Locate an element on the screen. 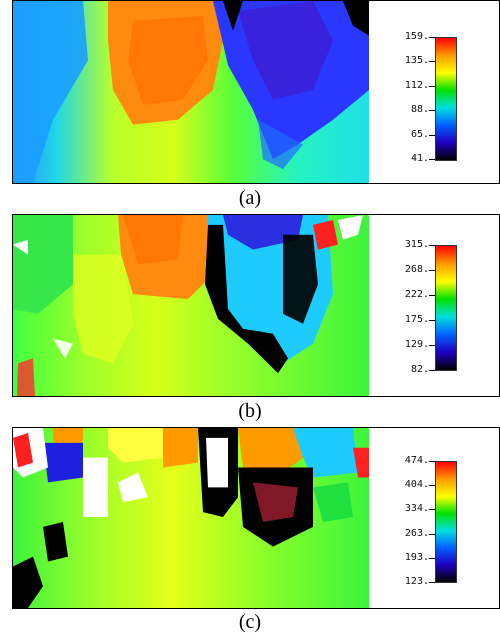 The height and width of the screenshot is (639, 500). colorbar-legend-c: 474. 404. 334. 263. 193. 123. is located at coordinates (441, 518).